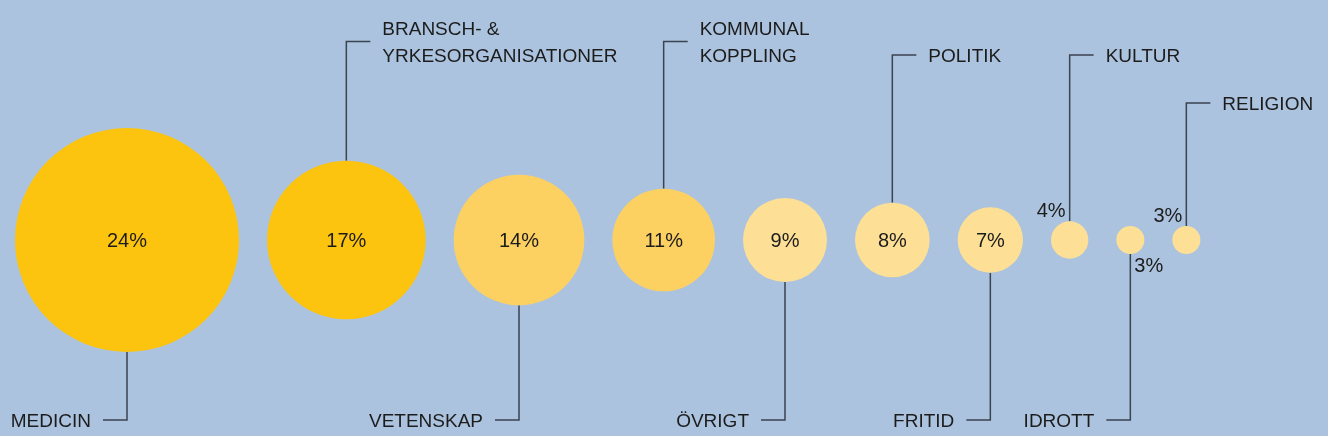 Image resolution: width=1328 pixels, height=436 pixels. I want to click on data-label: 8%, so click(892, 240).